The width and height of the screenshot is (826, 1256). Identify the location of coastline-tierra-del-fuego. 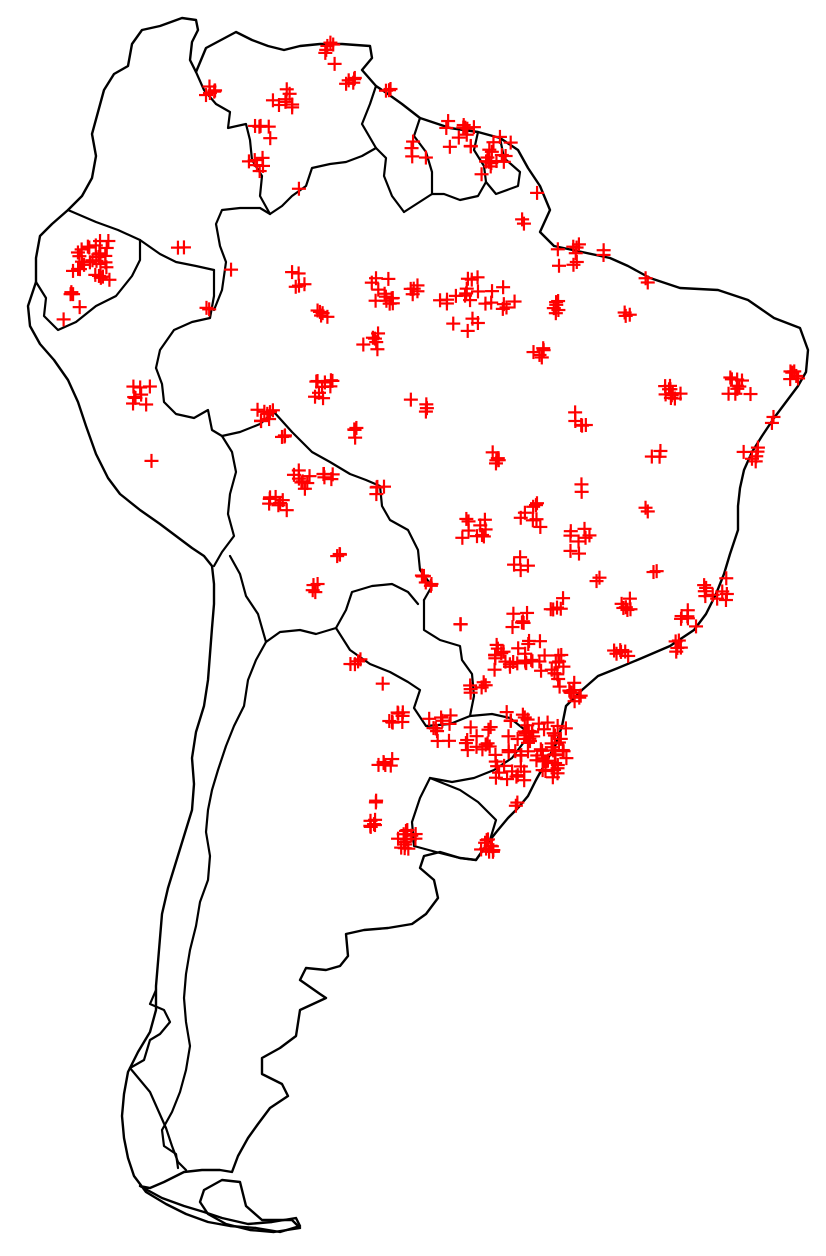
(250, 1206).